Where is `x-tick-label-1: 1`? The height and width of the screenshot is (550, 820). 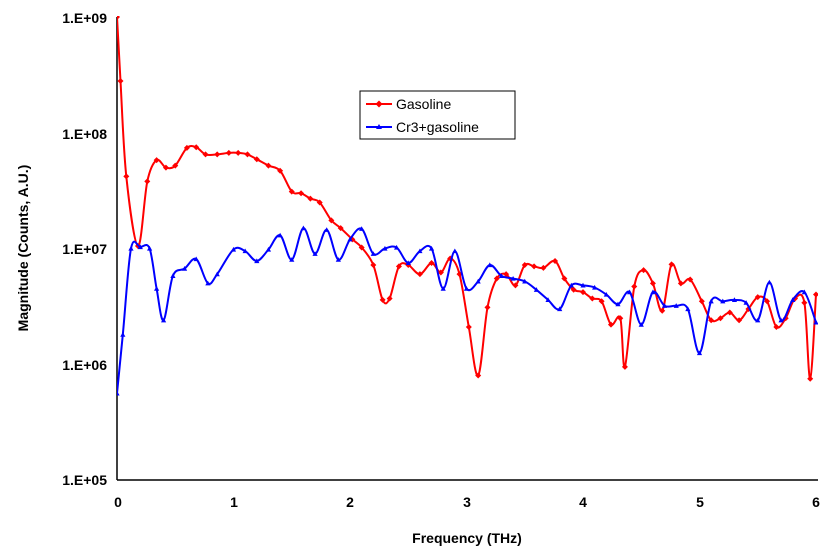 x-tick-label-1: 1 is located at coordinates (234, 502).